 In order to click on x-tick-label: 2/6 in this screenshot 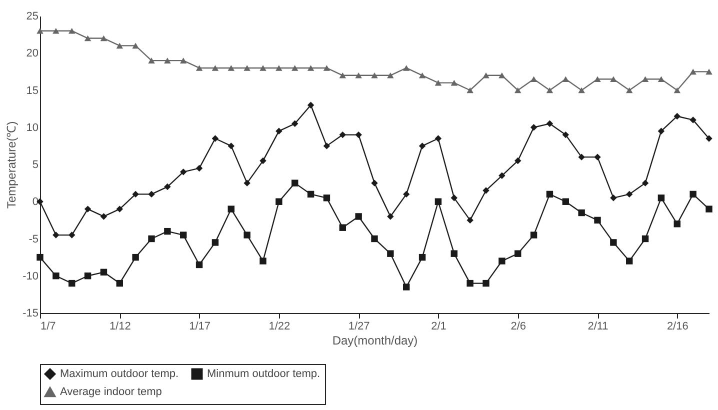, I will do `click(518, 326)`.